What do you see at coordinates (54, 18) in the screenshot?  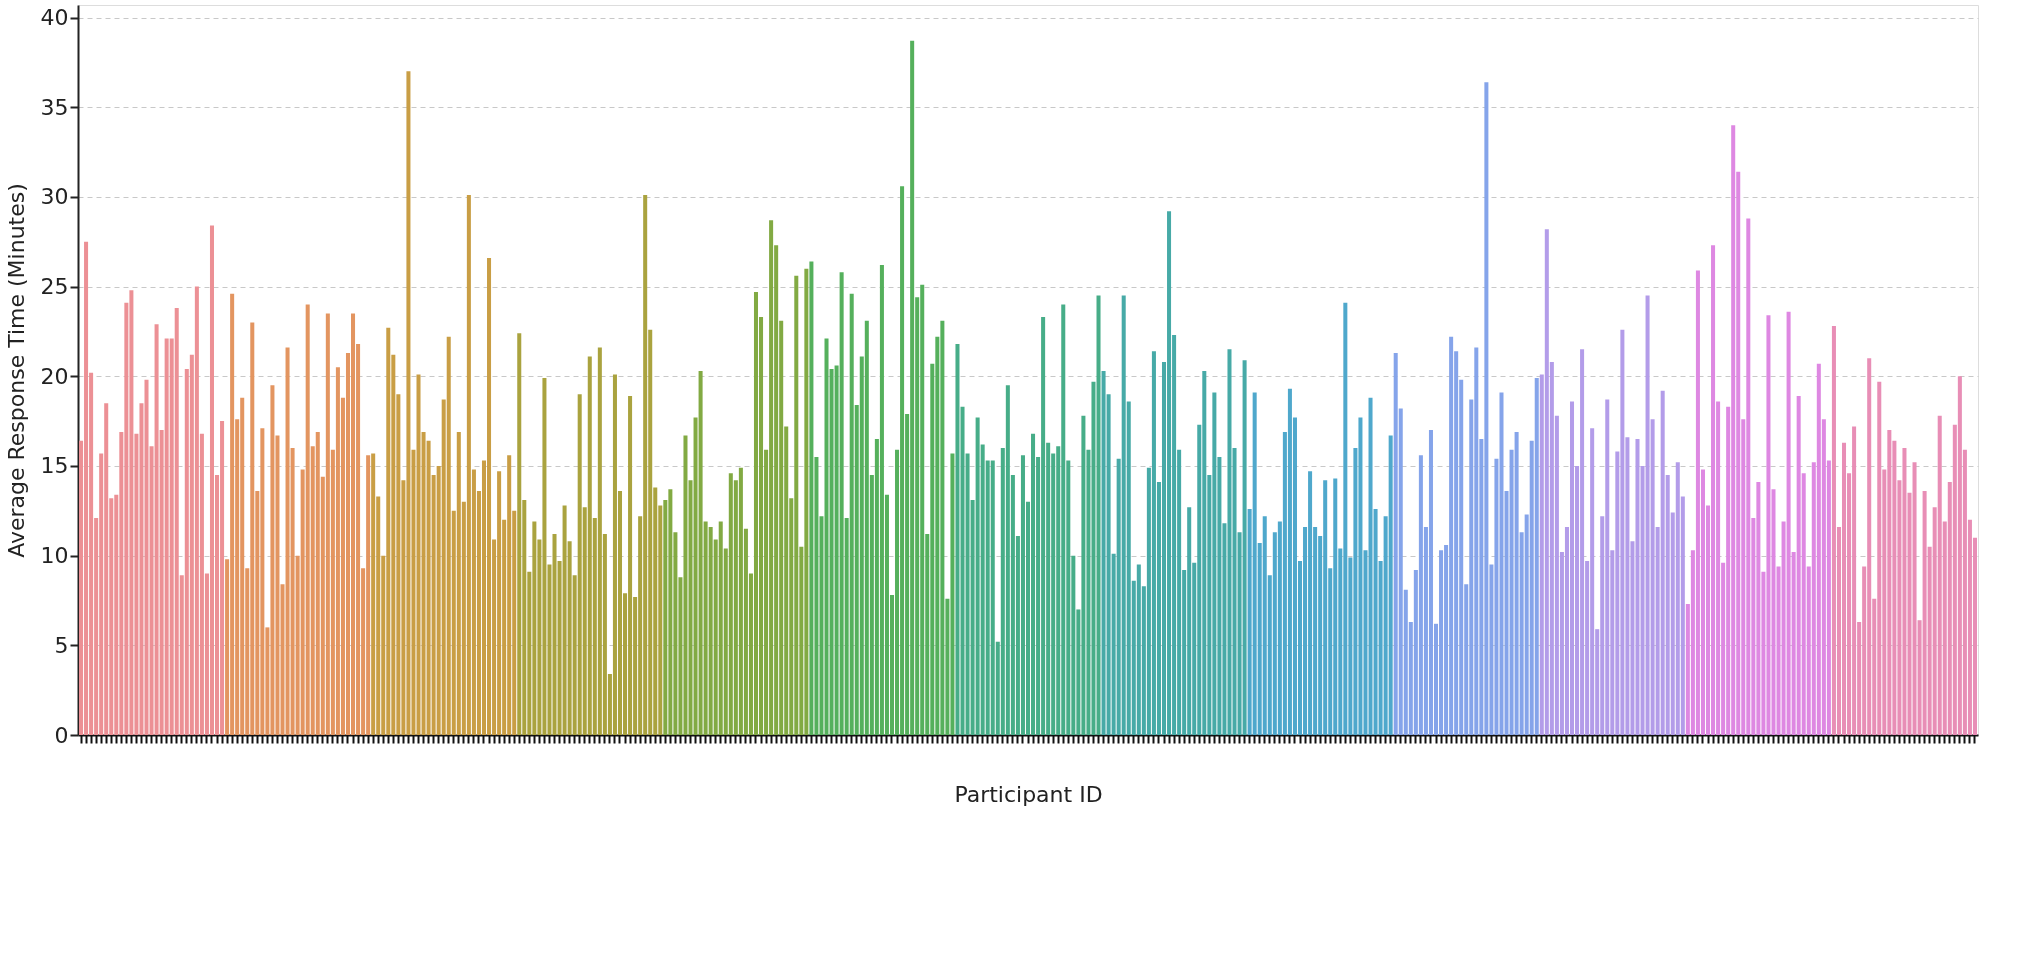 I see `y-tick-label: 40` at bounding box center [54, 18].